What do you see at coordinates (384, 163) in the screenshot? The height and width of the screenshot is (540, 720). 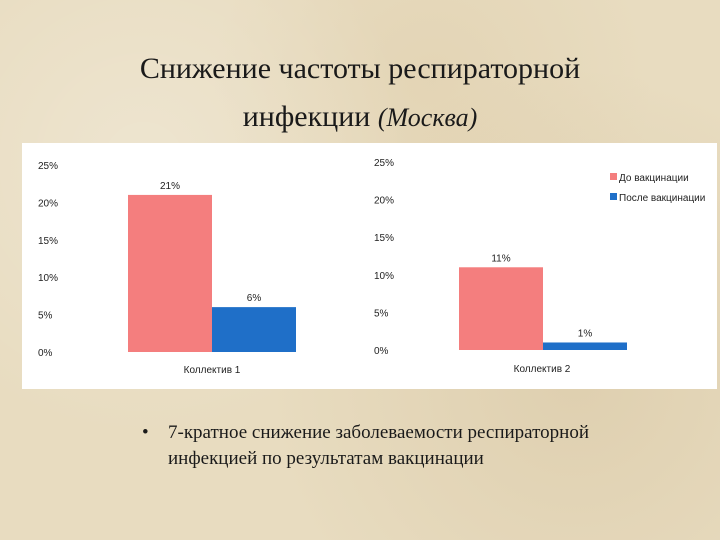 I see `y-tick-label-chart2: 25%` at bounding box center [384, 163].